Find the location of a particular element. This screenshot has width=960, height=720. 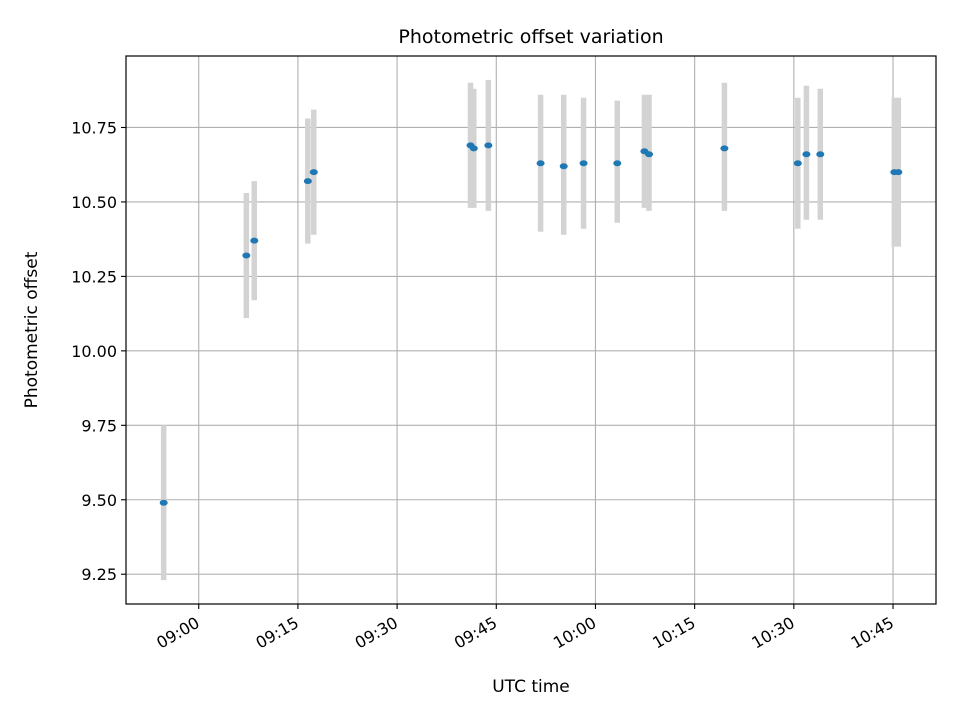

y-tick-label-4: 10.25 is located at coordinates (94, 276).